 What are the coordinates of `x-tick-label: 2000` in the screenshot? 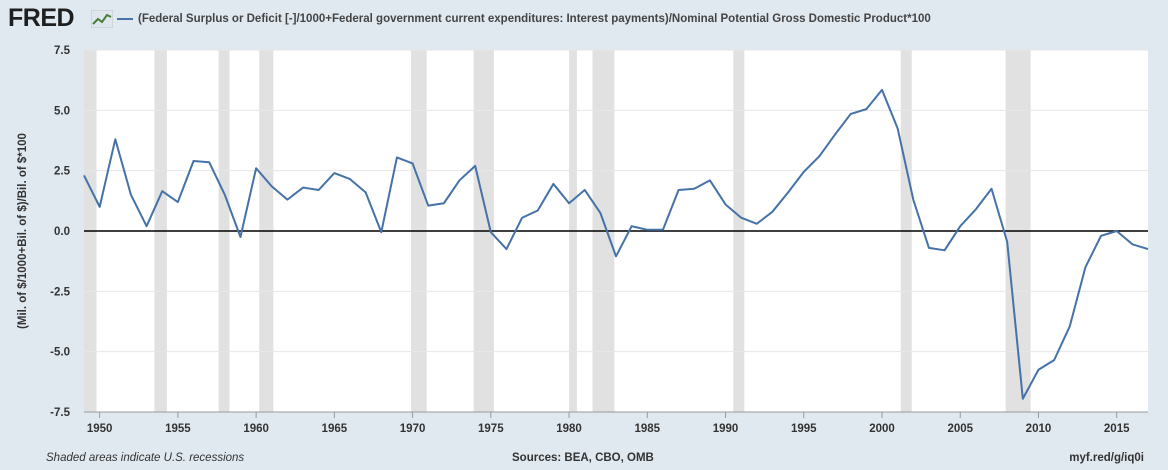 It's located at (882, 429).